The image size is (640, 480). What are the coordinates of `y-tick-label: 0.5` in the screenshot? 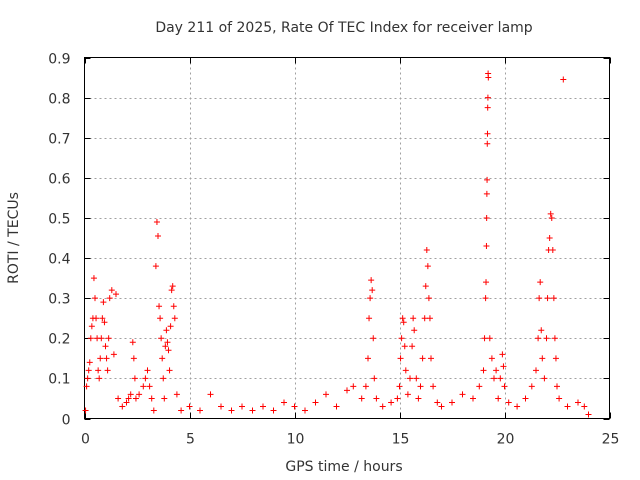 It's located at (59, 220).